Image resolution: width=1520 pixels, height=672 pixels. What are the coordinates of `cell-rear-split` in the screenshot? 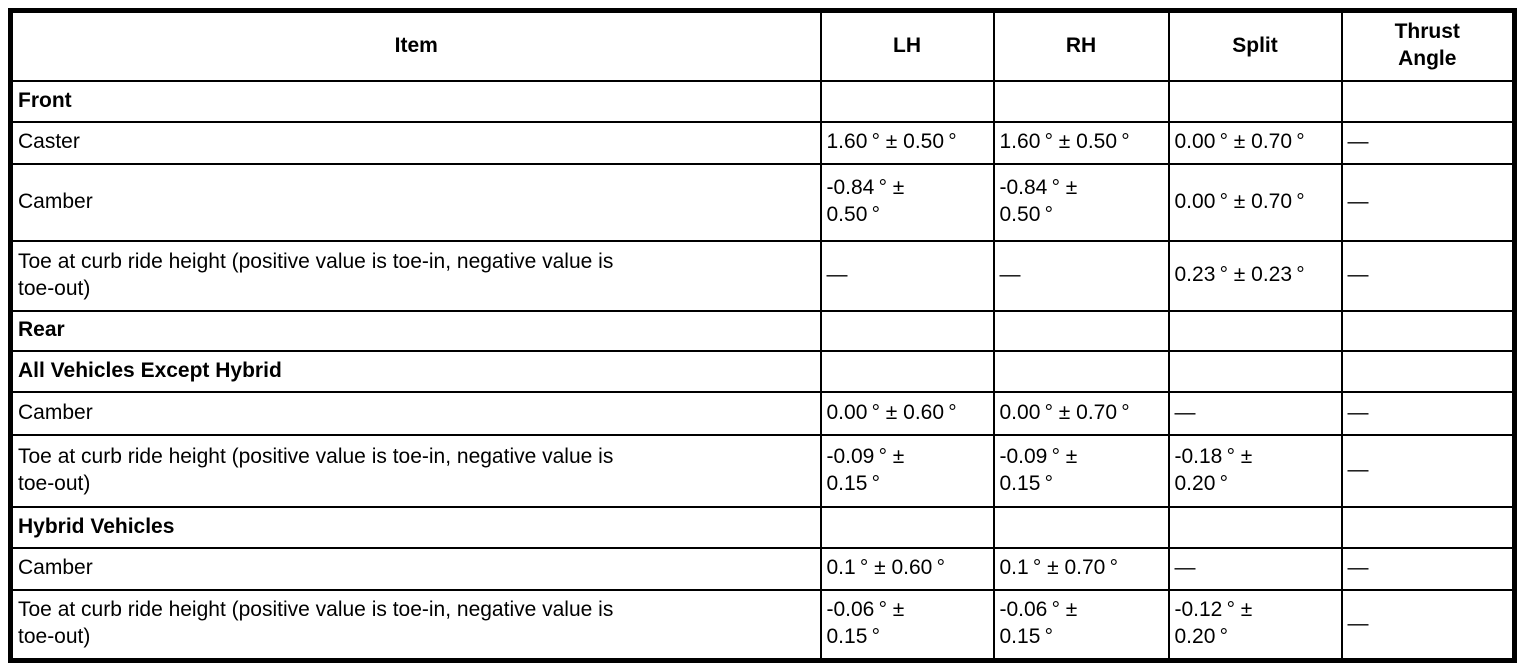 It's located at (1255, 330).